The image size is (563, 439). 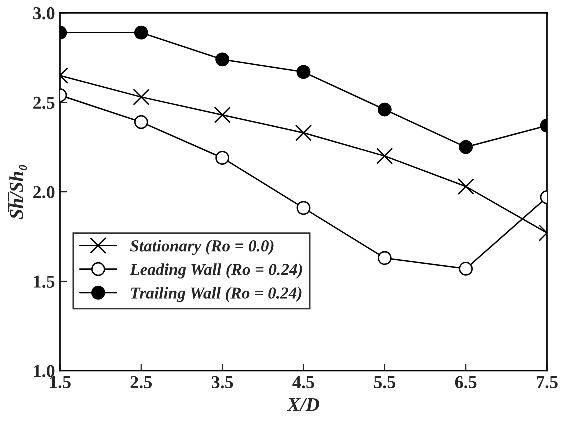 I want to click on x-tick-label: 7.5, so click(x=547, y=382).